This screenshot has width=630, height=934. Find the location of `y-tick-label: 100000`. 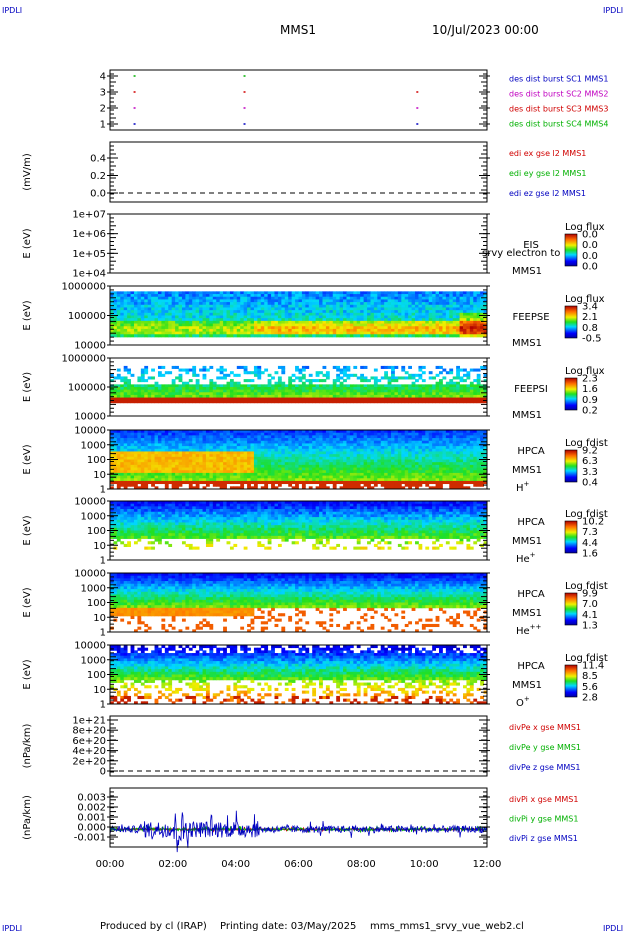

y-tick-label: 100000 is located at coordinates (87, 316).